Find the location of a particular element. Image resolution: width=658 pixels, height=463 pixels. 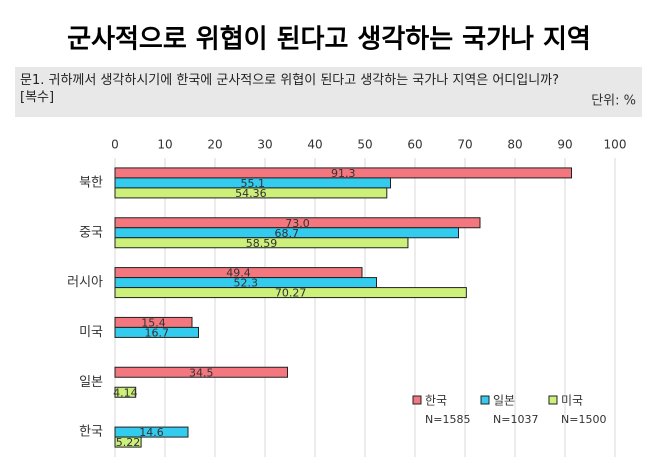

x-tick-label: 90 is located at coordinates (564, 145).